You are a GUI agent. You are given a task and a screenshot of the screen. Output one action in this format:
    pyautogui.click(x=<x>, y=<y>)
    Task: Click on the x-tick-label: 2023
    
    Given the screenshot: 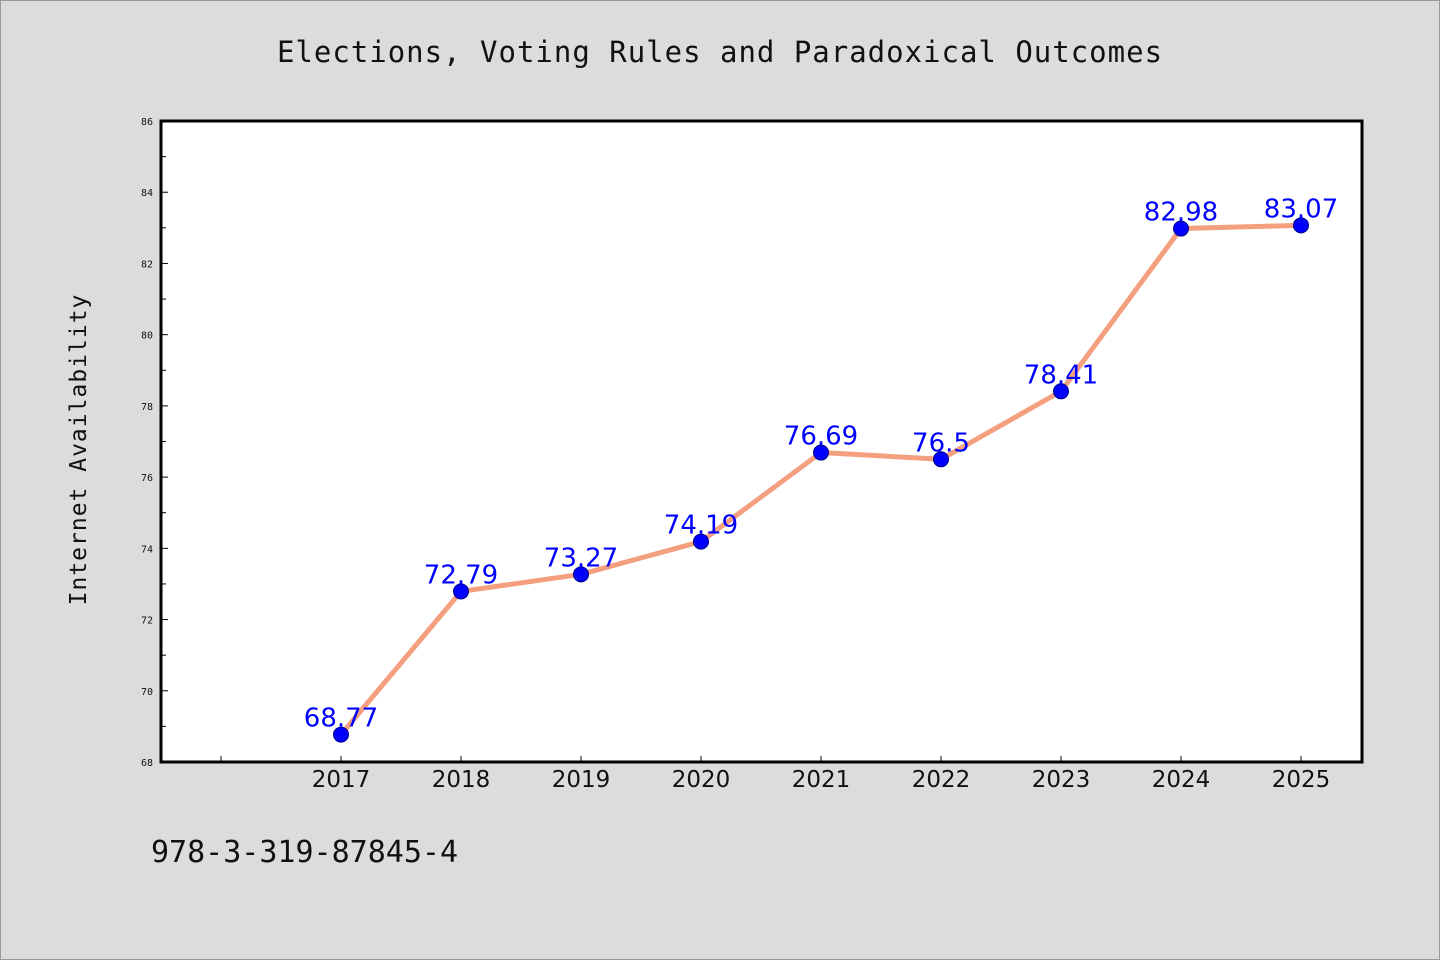 What is the action you would take?
    pyautogui.click(x=1061, y=780)
    